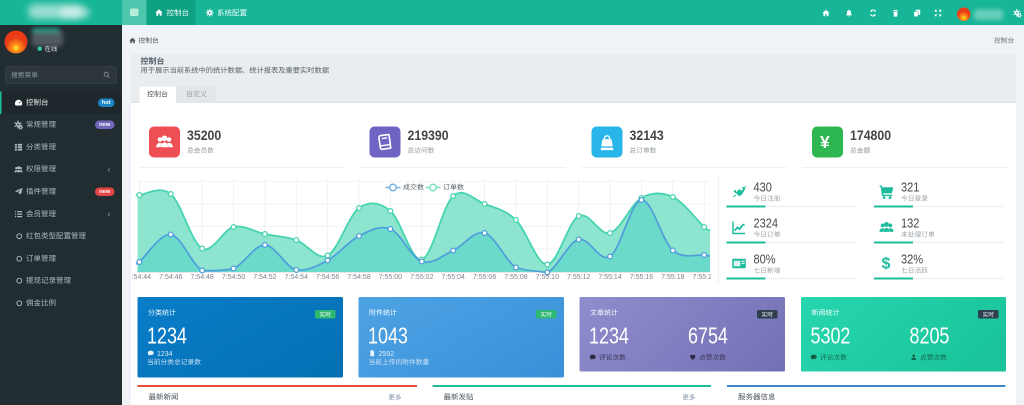 This screenshot has width=1024, height=405. I want to click on svg-text: 7:54:44, so click(141, 277).